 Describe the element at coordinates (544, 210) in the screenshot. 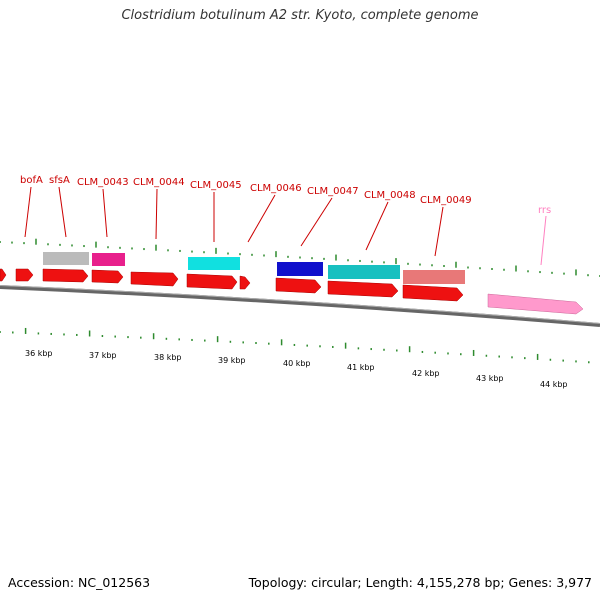

I see `gene-label-rrs: rrs` at that location.